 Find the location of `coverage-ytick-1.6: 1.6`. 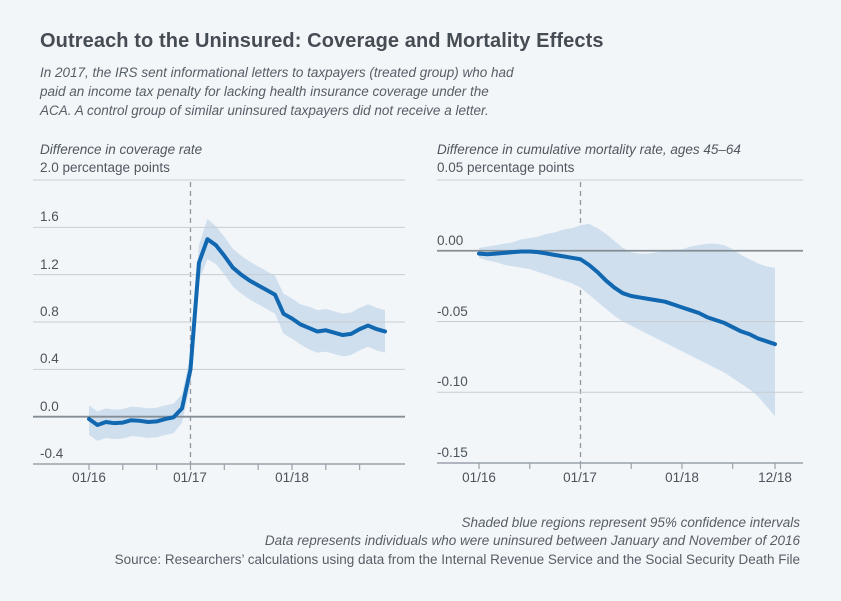

coverage-ytick-1.6: 1.6 is located at coordinates (49, 216).